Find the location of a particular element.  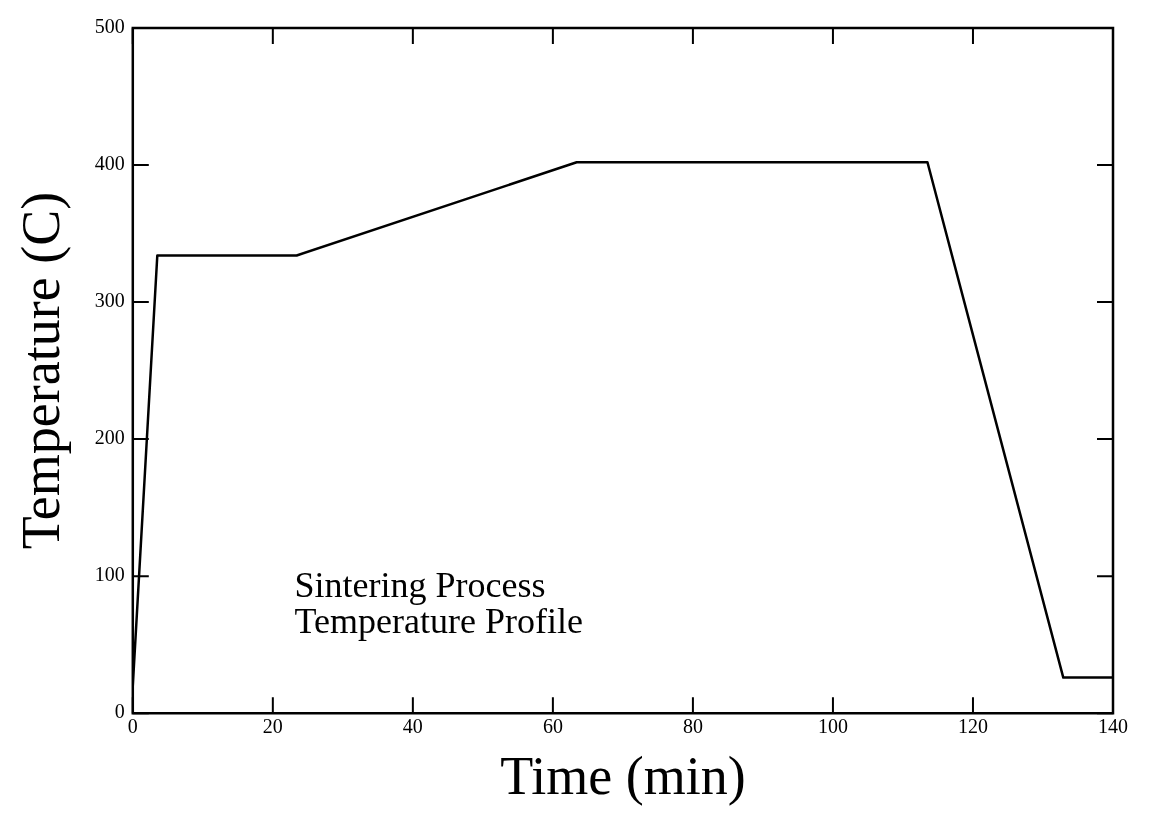

y-tick-label: 200 is located at coordinates (109, 437).